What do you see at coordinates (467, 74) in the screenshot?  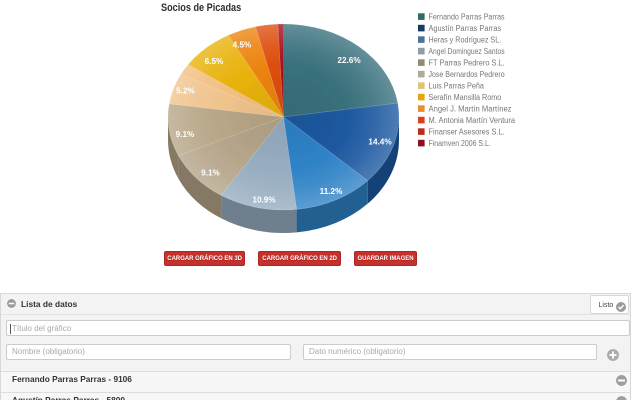 I see `svg-text: Jose Bernardos Pedrero` at bounding box center [467, 74].